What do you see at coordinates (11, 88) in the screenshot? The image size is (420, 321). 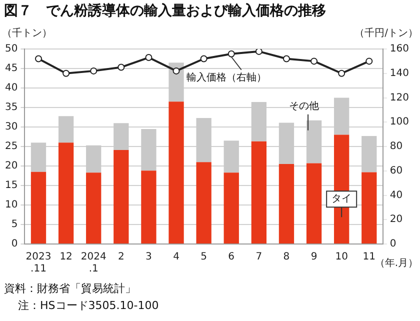 I see `y-tick-label: 40` at bounding box center [11, 88].